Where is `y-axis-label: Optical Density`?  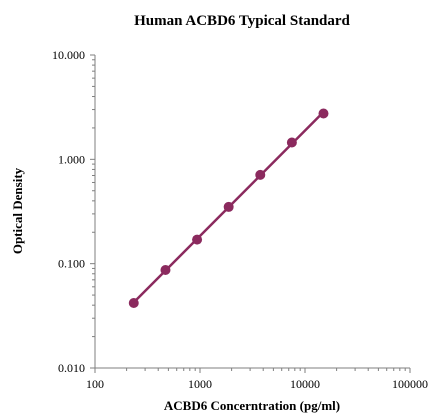
y-axis-label: Optical Density is located at coordinates (17, 210).